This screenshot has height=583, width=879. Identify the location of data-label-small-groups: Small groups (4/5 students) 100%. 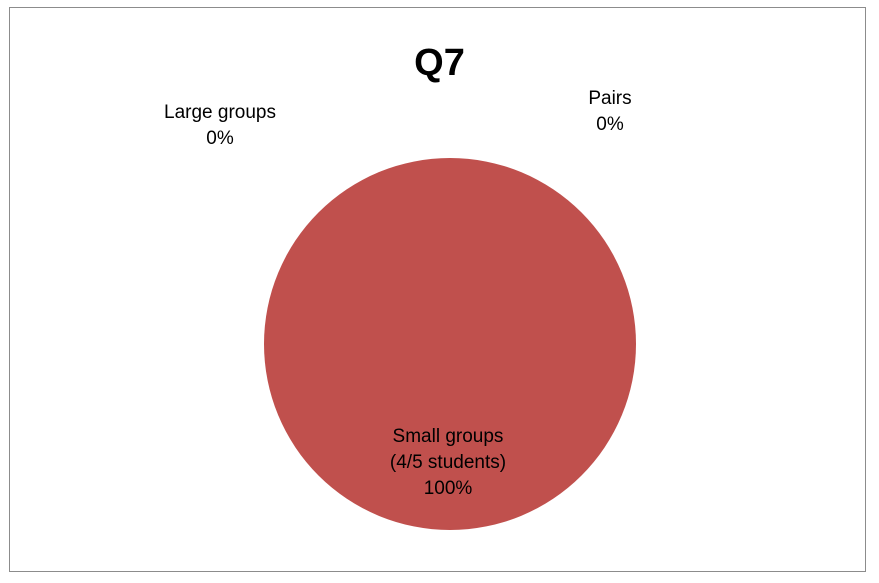
(448, 463).